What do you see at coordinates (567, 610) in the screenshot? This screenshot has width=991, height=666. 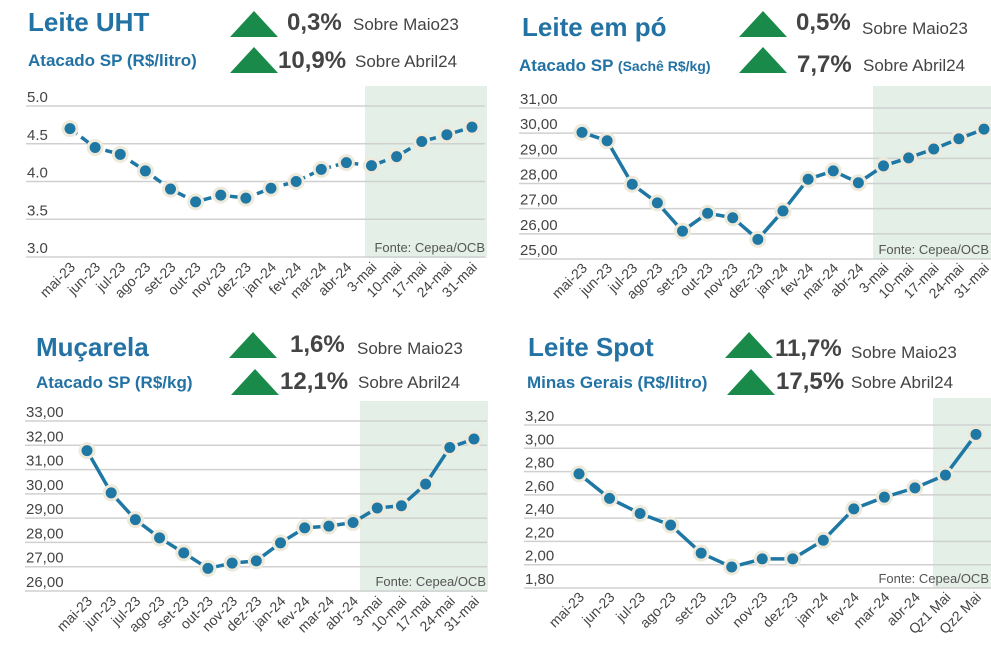 I see `x-tick-label: mai-23` at bounding box center [567, 610].